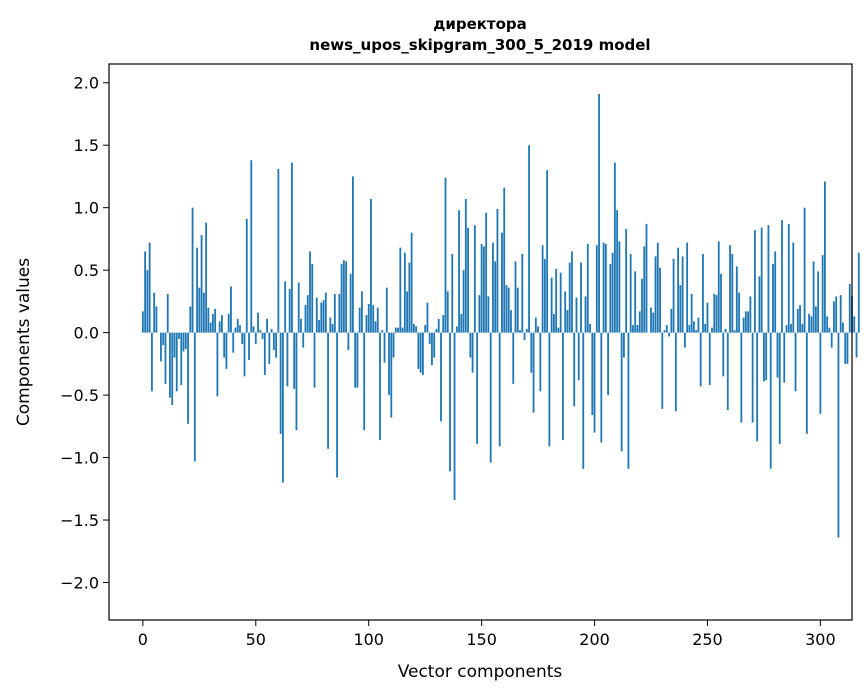 Image resolution: width=867 pixels, height=696 pixels. Describe the element at coordinates (86, 333) in the screenshot. I see `y-tick-label: 0.0` at that location.